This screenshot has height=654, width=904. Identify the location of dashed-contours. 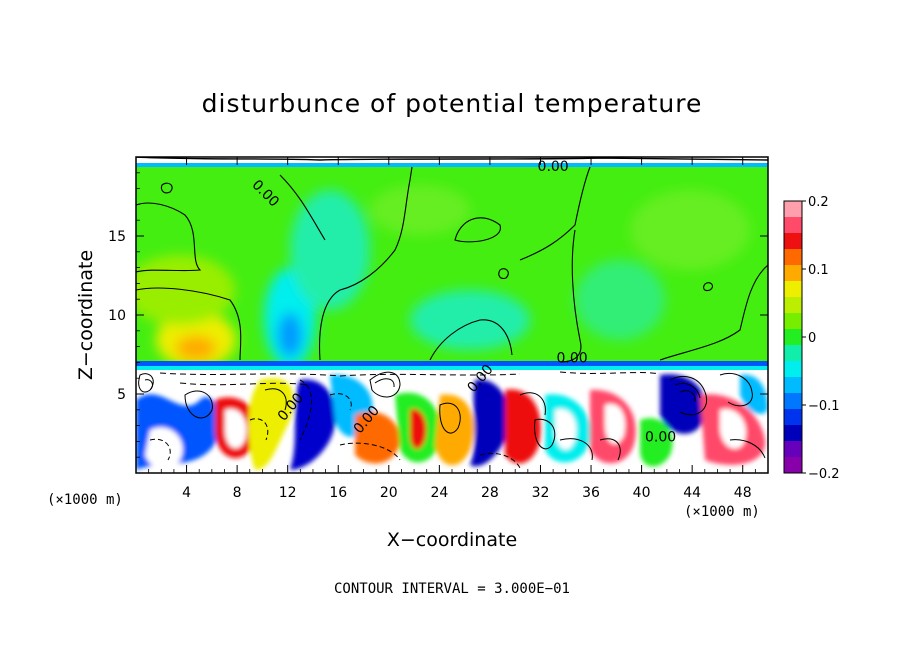
(410, 378).